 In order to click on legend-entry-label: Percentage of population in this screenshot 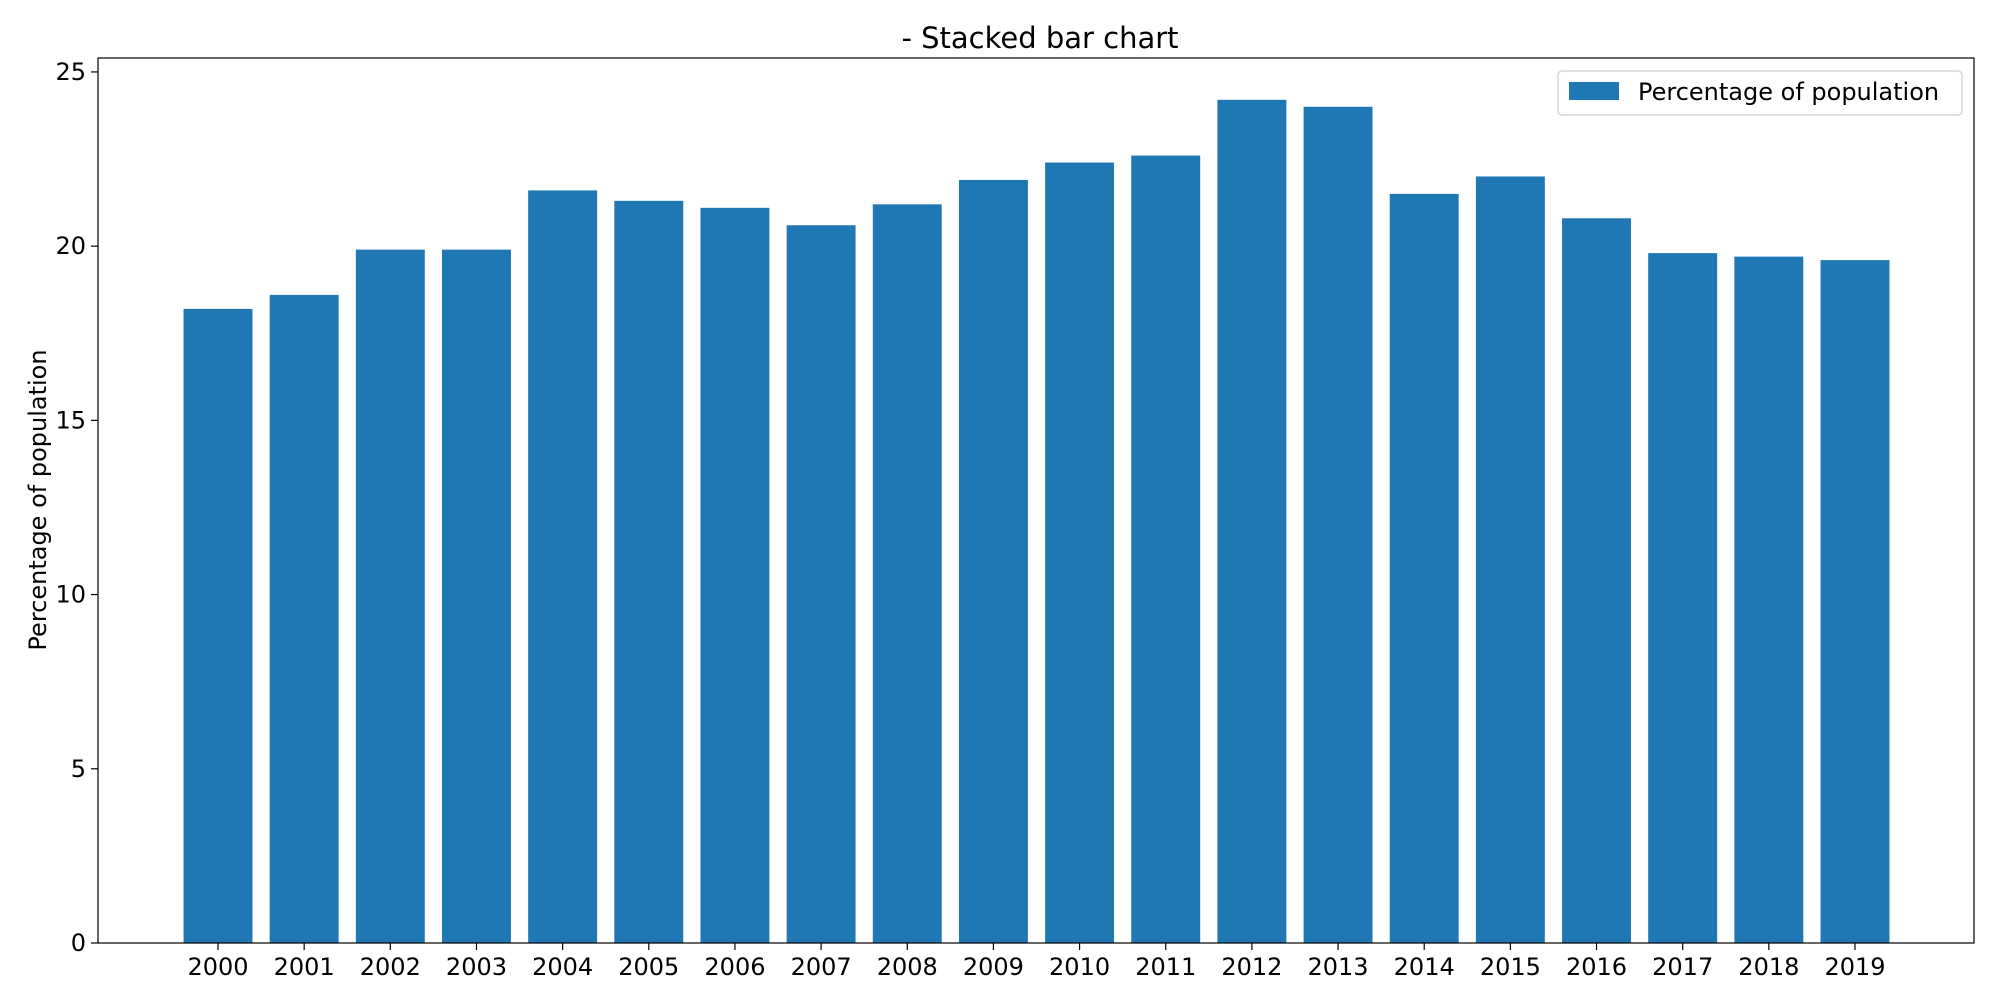, I will do `click(1788, 92)`.